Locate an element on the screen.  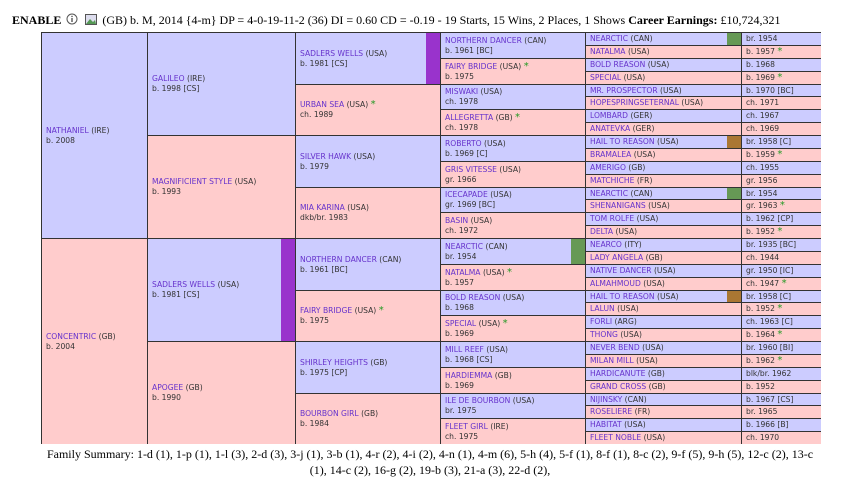
horse-name: DELTA is located at coordinates (602, 231).